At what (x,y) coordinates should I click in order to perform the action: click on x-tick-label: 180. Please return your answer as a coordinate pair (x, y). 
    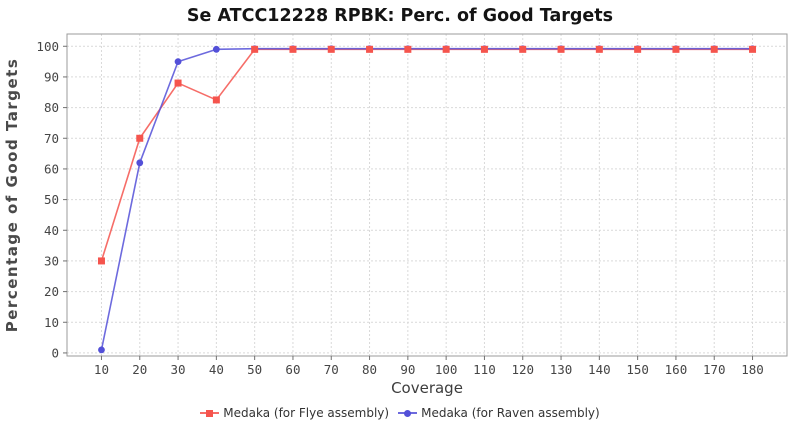
    Looking at the image, I should click on (752, 369).